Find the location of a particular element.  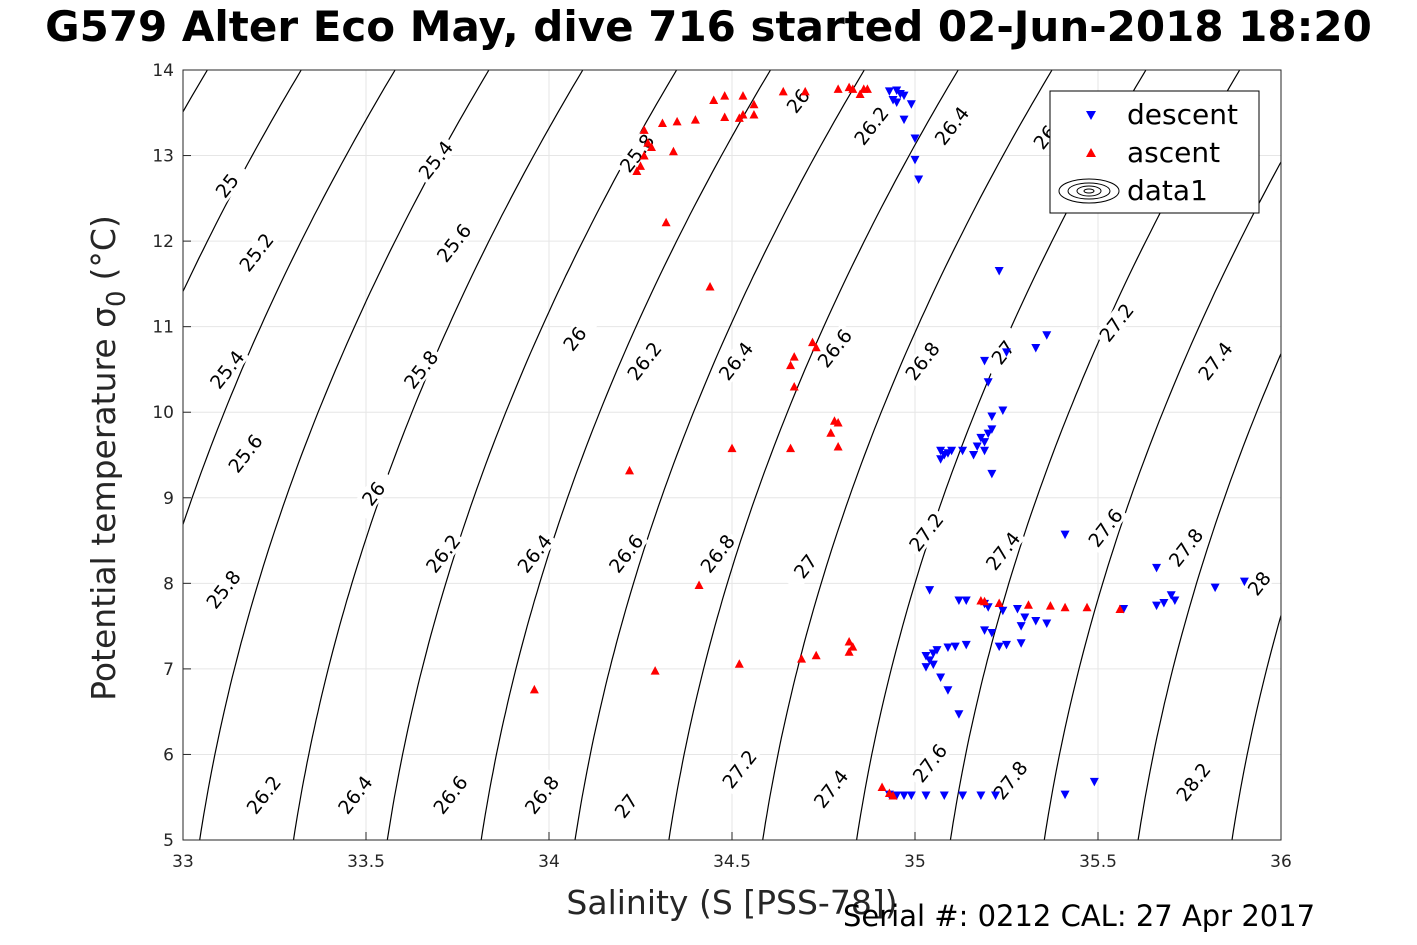

x-tick-label: 34 is located at coordinates (549, 862).